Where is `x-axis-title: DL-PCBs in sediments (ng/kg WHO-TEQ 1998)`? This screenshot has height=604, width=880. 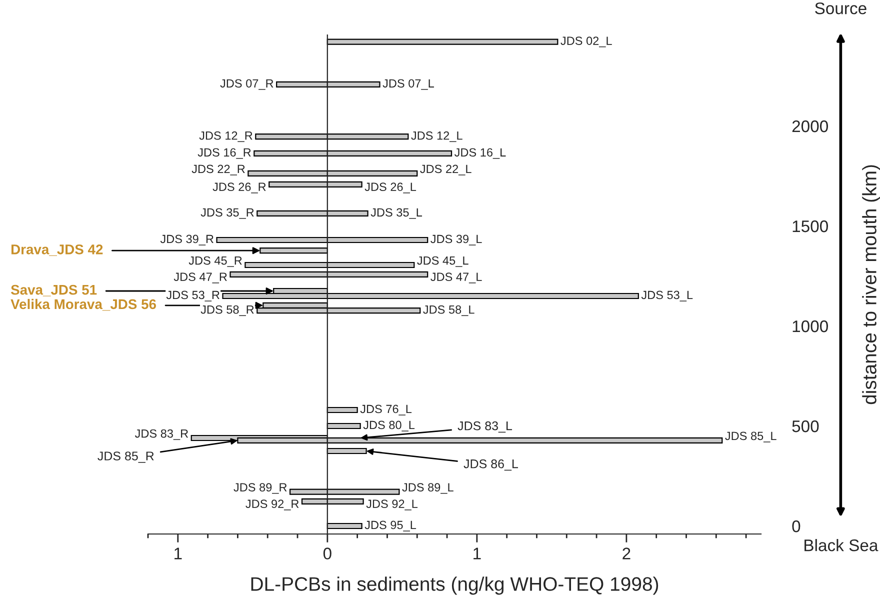 x-axis-title: DL-PCBs in sediments (ng/kg WHO-TEQ 1998) is located at coordinates (454, 585).